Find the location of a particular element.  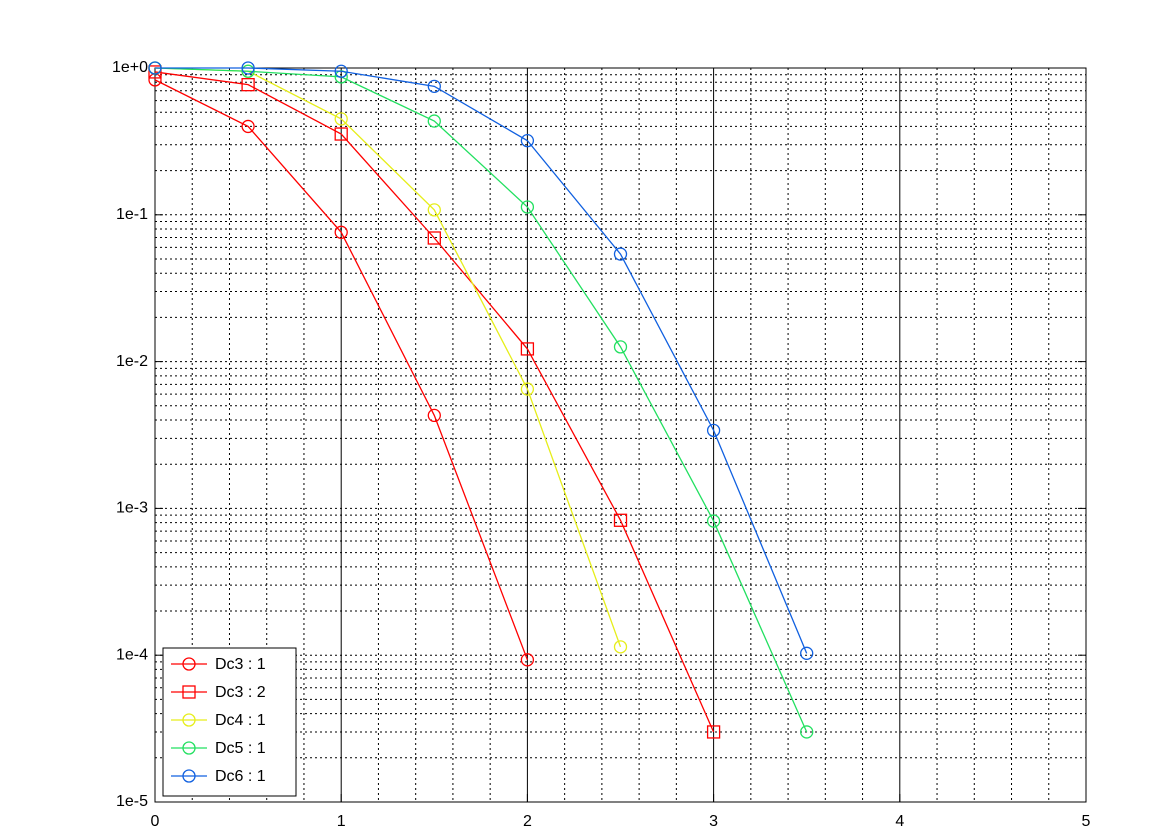

legend-label: Dc5 : 1 is located at coordinates (240, 748).